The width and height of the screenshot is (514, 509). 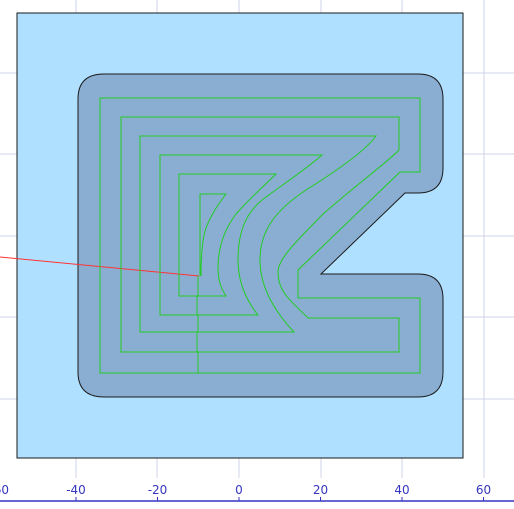 What do you see at coordinates (320, 490) in the screenshot?
I see `ruler-tick-label: 20` at bounding box center [320, 490].